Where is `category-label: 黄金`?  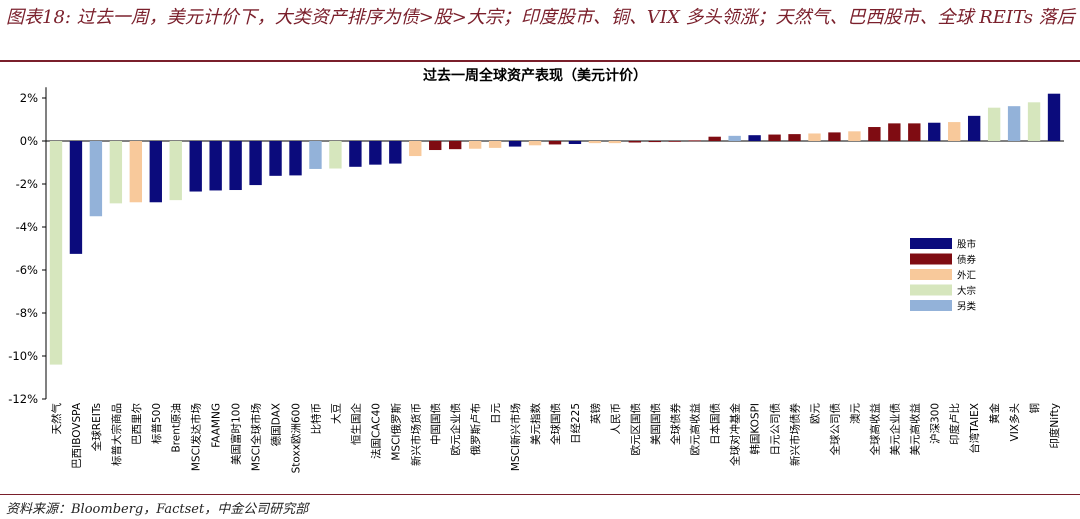
category-label: 黄金 is located at coordinates (994, 413).